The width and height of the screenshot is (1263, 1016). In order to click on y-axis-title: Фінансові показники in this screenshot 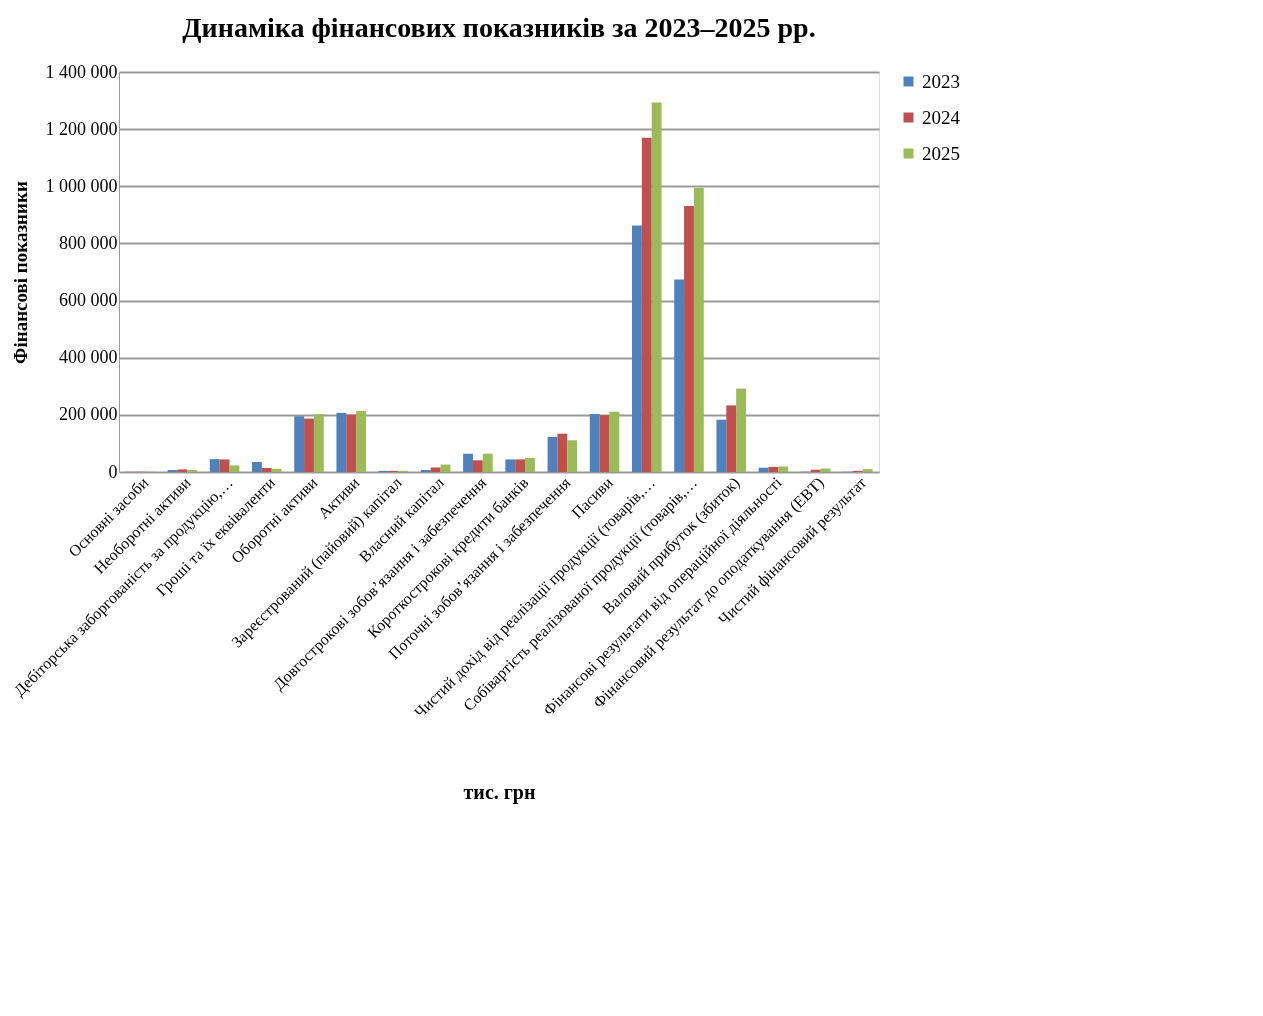, I will do `click(20, 272)`.